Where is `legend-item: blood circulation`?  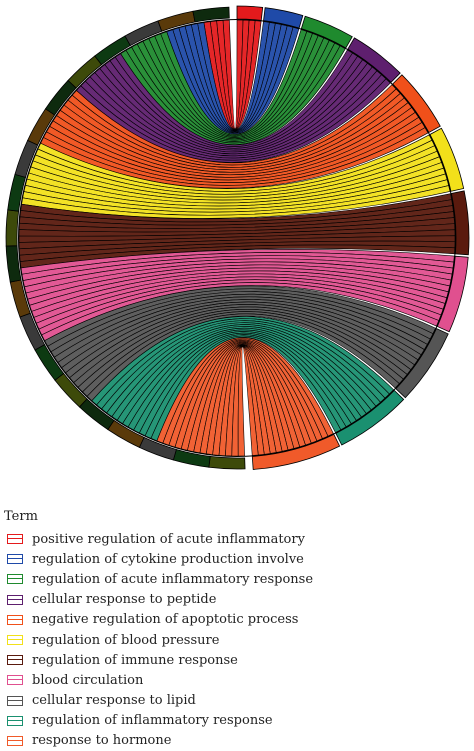
legend-item: blood circulation is located at coordinates (237, 680).